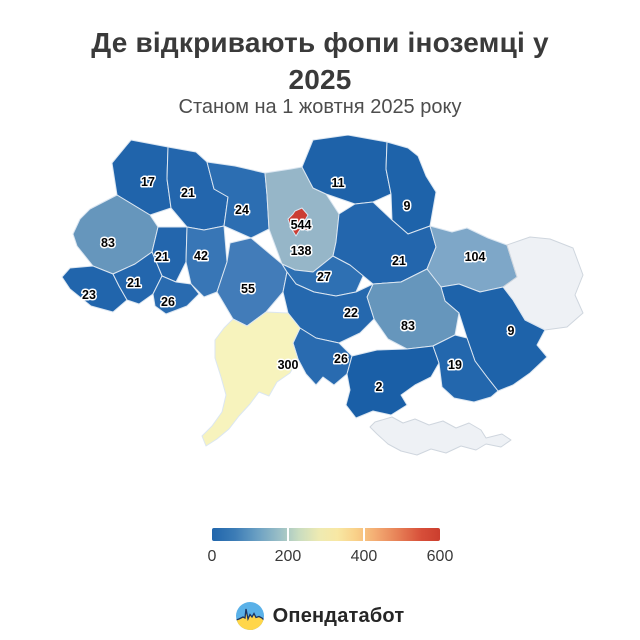 The height and width of the screenshot is (640, 640). What do you see at coordinates (440, 436) in the screenshot?
I see `region-crimea` at bounding box center [440, 436].